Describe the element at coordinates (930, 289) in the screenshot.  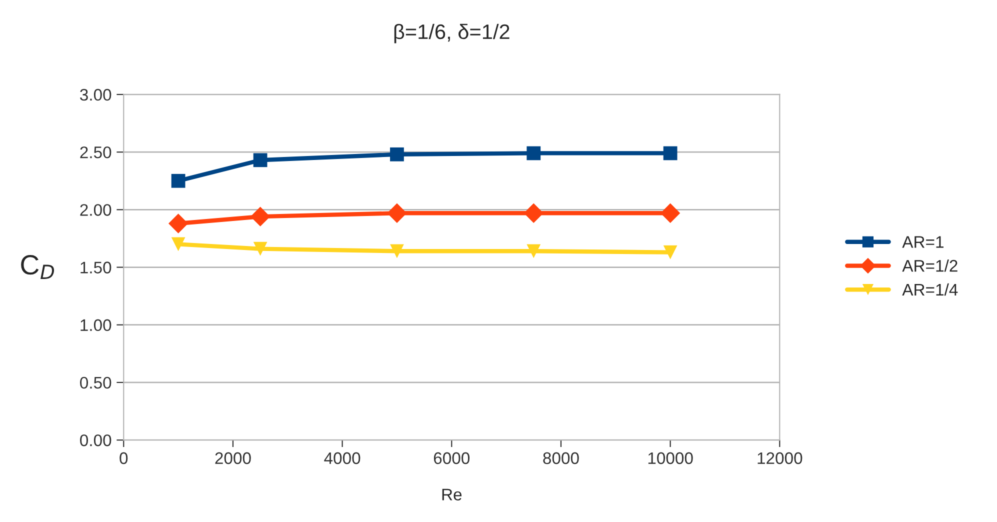
I see `legend-label: AR=1/4` at that location.